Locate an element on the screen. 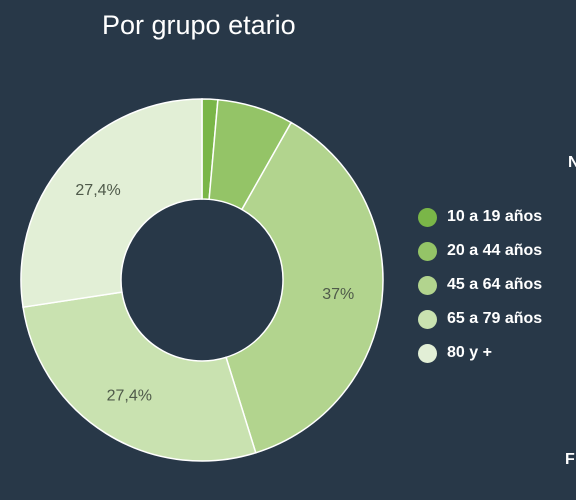 Image resolution: width=576 pixels, height=500 pixels. legend-item-5: 80 y + is located at coordinates (480, 353).